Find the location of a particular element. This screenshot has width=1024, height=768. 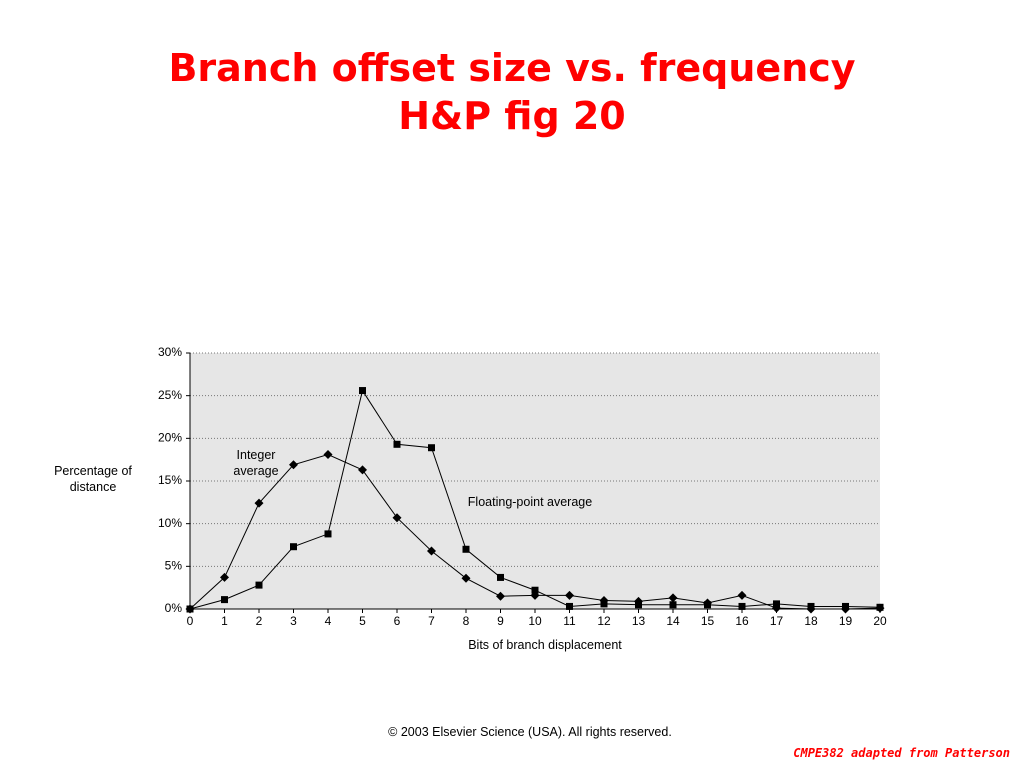

x-axis-label: Bits of branch displacement is located at coordinates (545, 645).